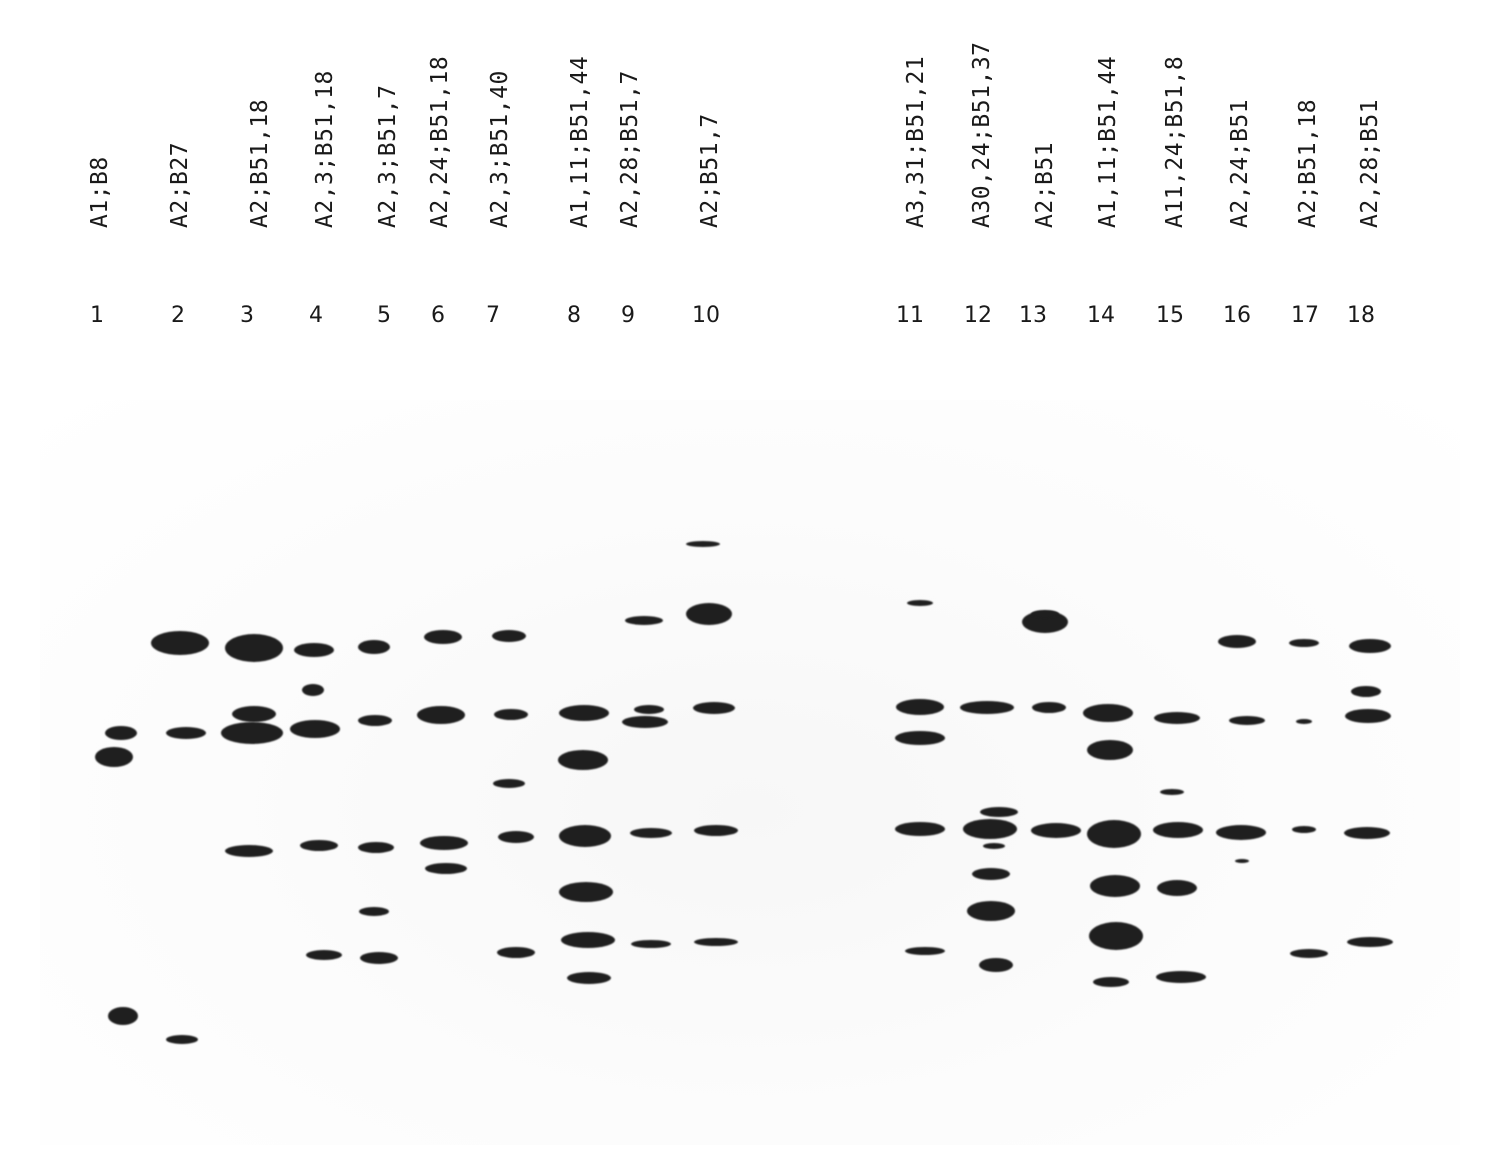 This screenshot has height=1156, width=1500. What do you see at coordinates (388, 156) in the screenshot?
I see `lane-5-label: A2,3;B51,7` at bounding box center [388, 156].